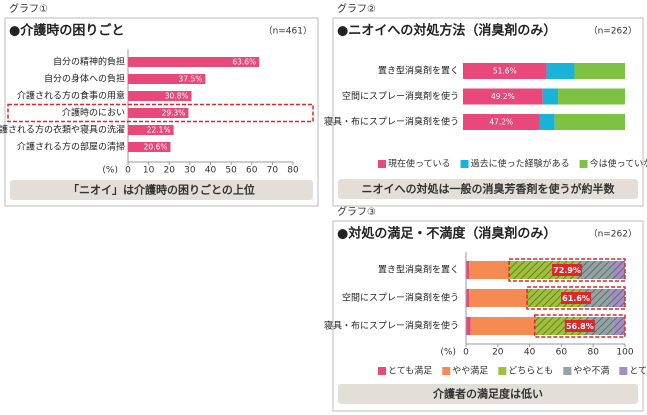 This screenshot has height=415, width=647. What do you see at coordinates (356, 8) in the screenshot?
I see `panel-label: グラフ②` at bounding box center [356, 8].